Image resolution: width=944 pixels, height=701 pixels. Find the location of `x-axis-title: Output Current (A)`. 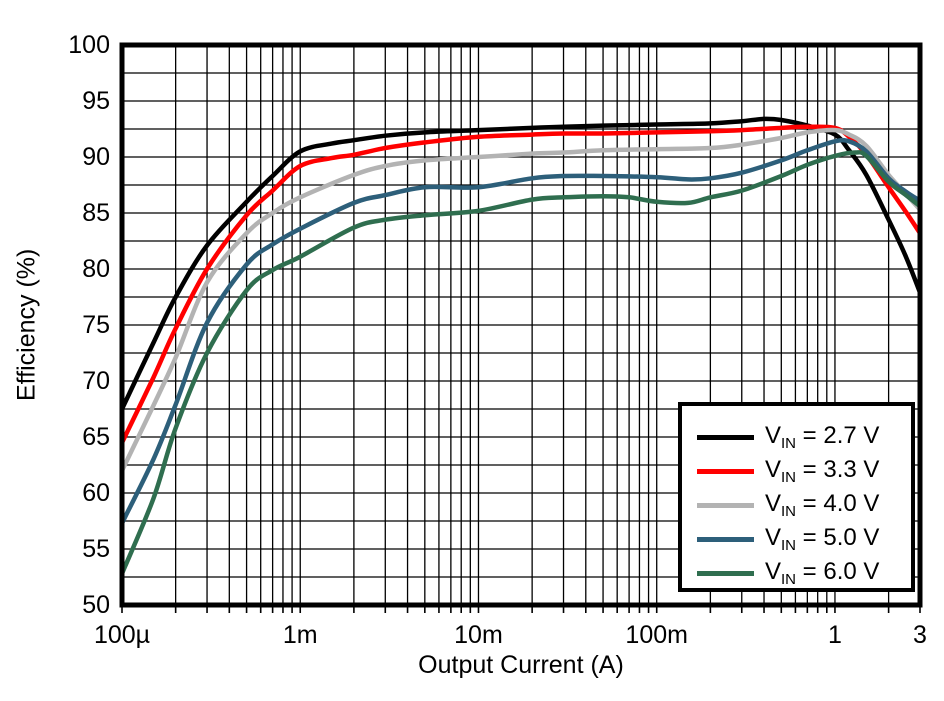

x-axis-title: Output Current (A) is located at coordinates (521, 665).